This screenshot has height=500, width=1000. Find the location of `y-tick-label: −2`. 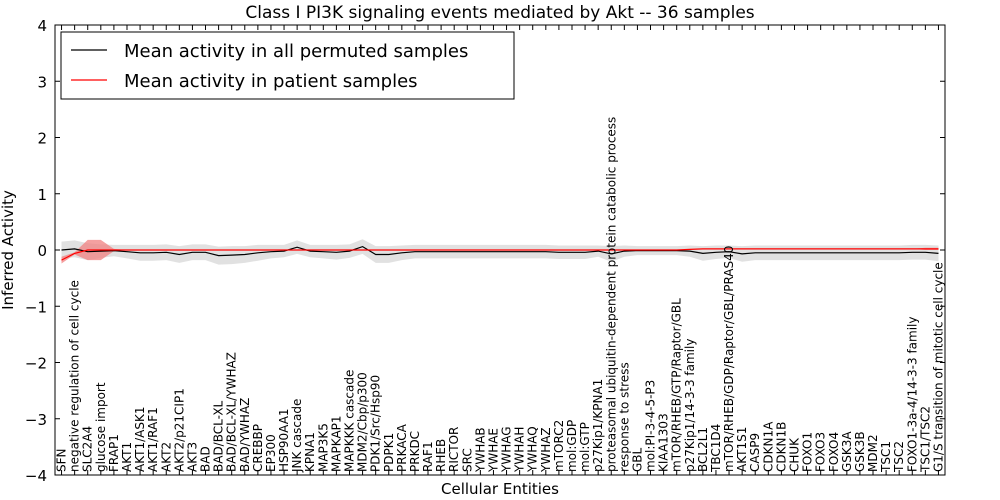

y-tick-label: −2 is located at coordinates (36, 364).